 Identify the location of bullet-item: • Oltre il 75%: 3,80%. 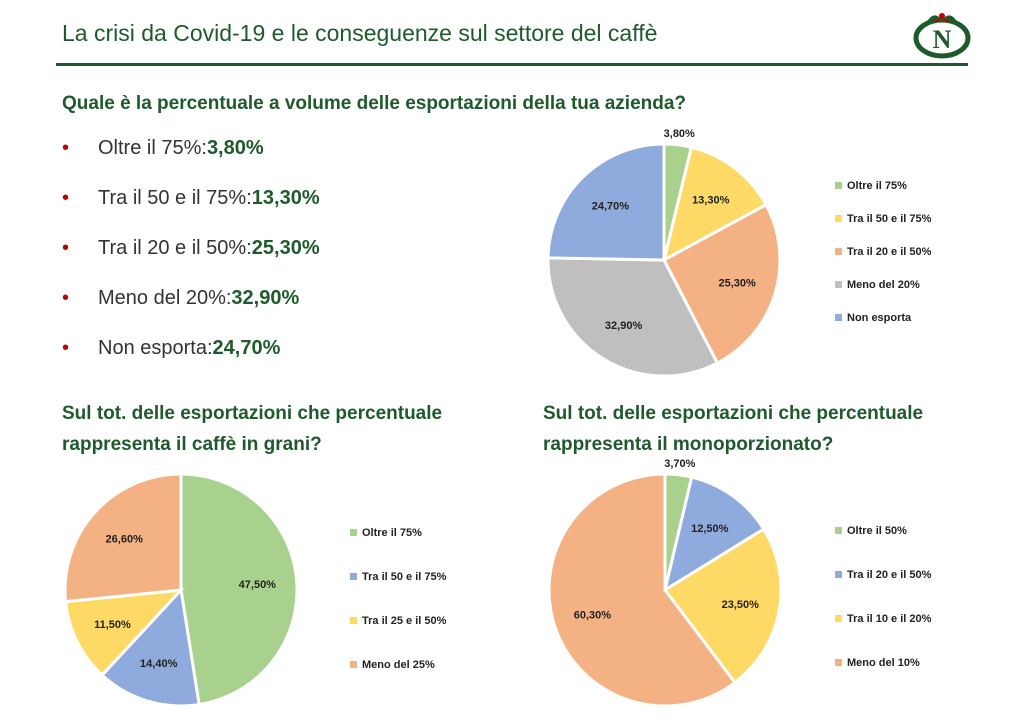
(191, 162).